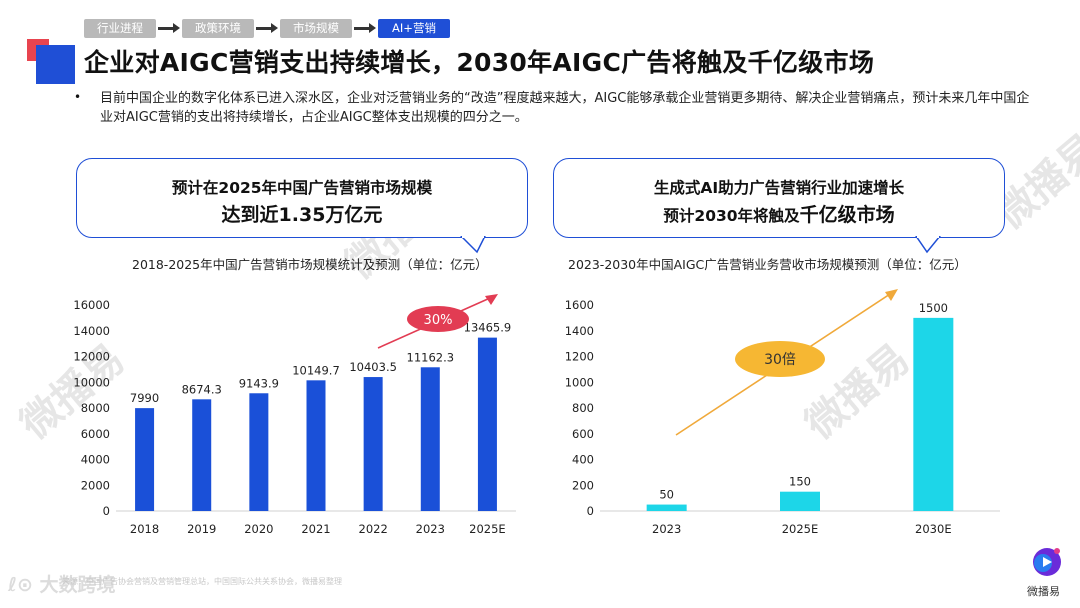 The height and width of the screenshot is (608, 1080). Describe the element at coordinates (488, 328) in the screenshot. I see `left-chart-data-label: 13465.9` at that location.